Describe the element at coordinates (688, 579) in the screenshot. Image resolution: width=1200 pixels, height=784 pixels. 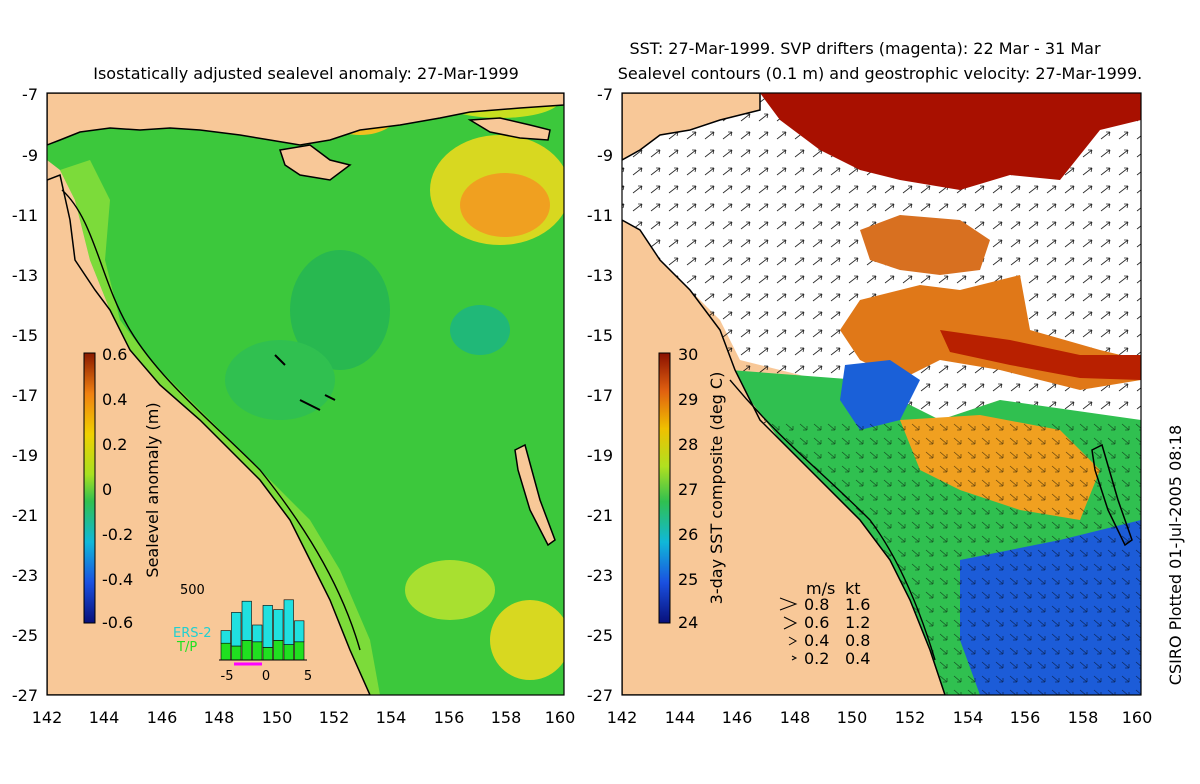
I see `sst-cb-tick: 25` at that location.